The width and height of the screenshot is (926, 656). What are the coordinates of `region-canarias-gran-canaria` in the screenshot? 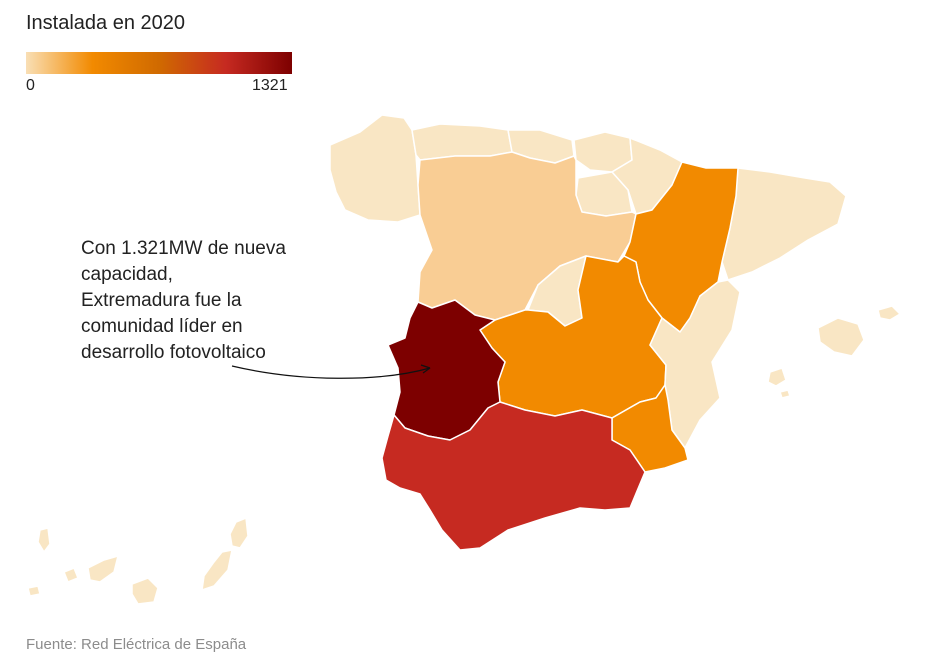 It's located at (145, 591).